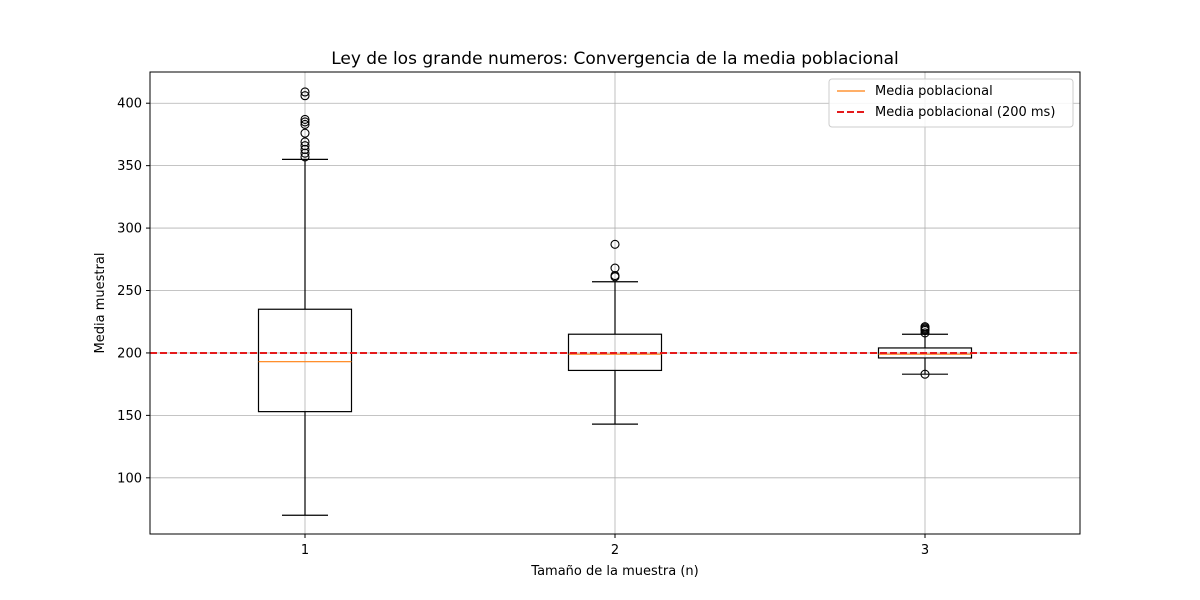  I want to click on y-tick-label: 100, so click(129, 478).